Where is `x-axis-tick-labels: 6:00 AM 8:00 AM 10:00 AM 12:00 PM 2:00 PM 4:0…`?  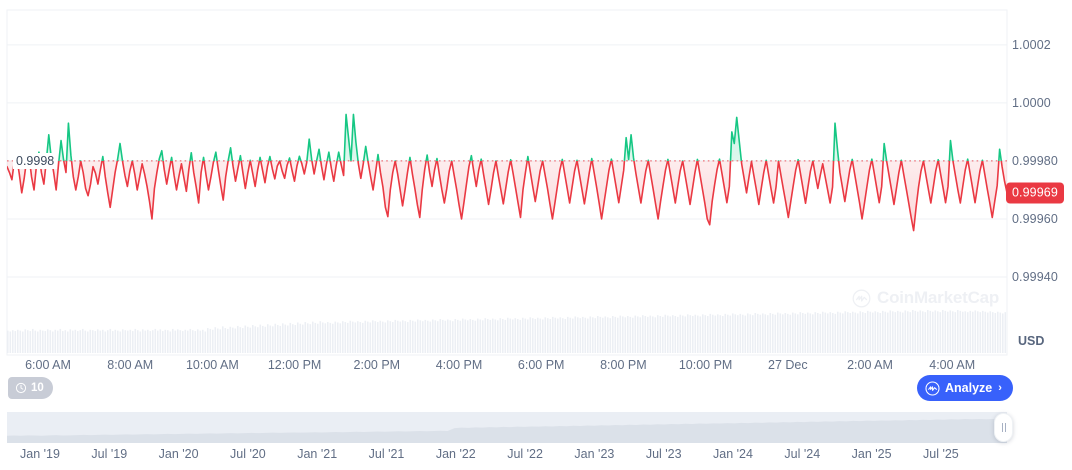
x-axis-tick-labels: 6:00 AM 8:00 AM 10:00 AM 12:00 PM 2:00 PM 4:0… is located at coordinates (536, 368).